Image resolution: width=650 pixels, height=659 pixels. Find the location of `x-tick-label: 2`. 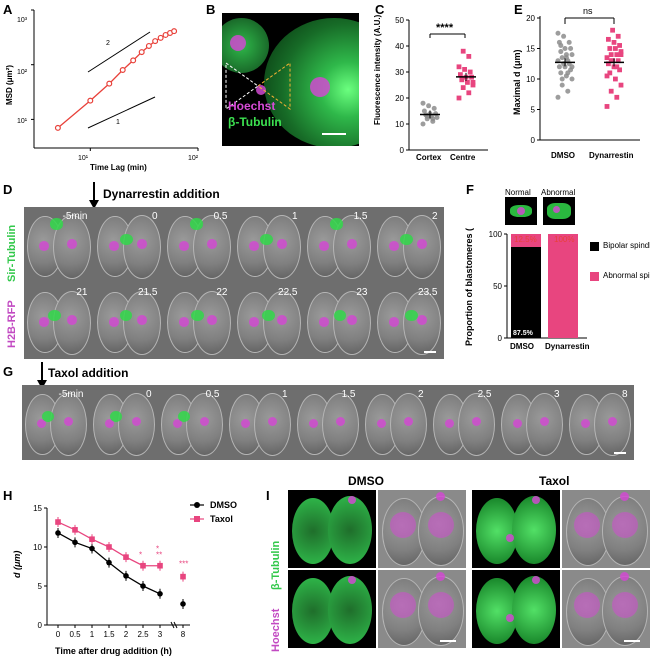

x-tick-label: 2 is located at coordinates (126, 634).